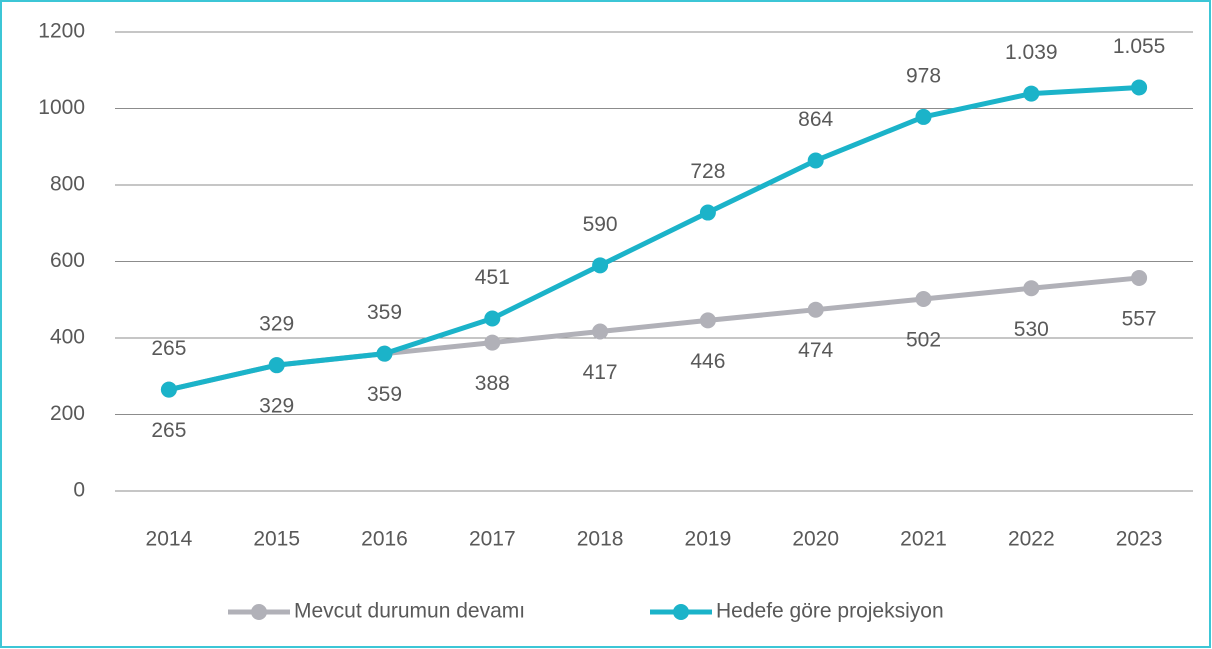 This screenshot has height=649, width=1212. What do you see at coordinates (1031, 329) in the screenshot?
I see `data-label: 530` at bounding box center [1031, 329].